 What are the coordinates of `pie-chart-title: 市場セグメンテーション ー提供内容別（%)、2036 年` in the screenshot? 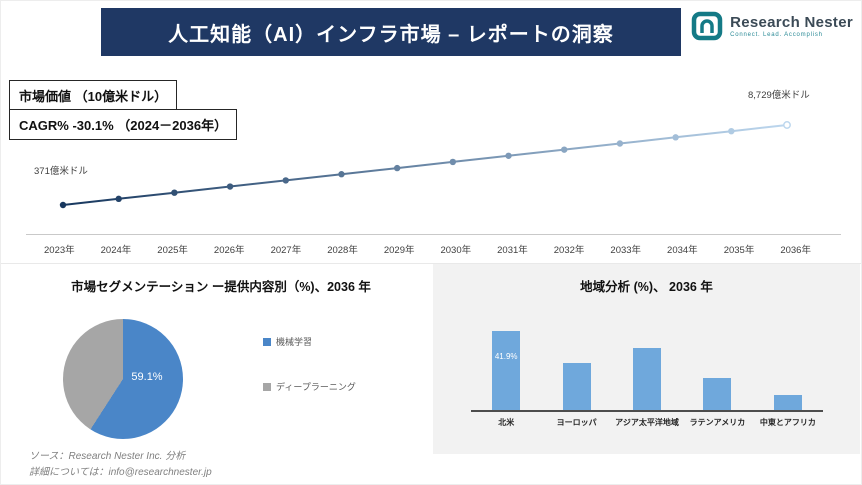 It's located at (221, 287).